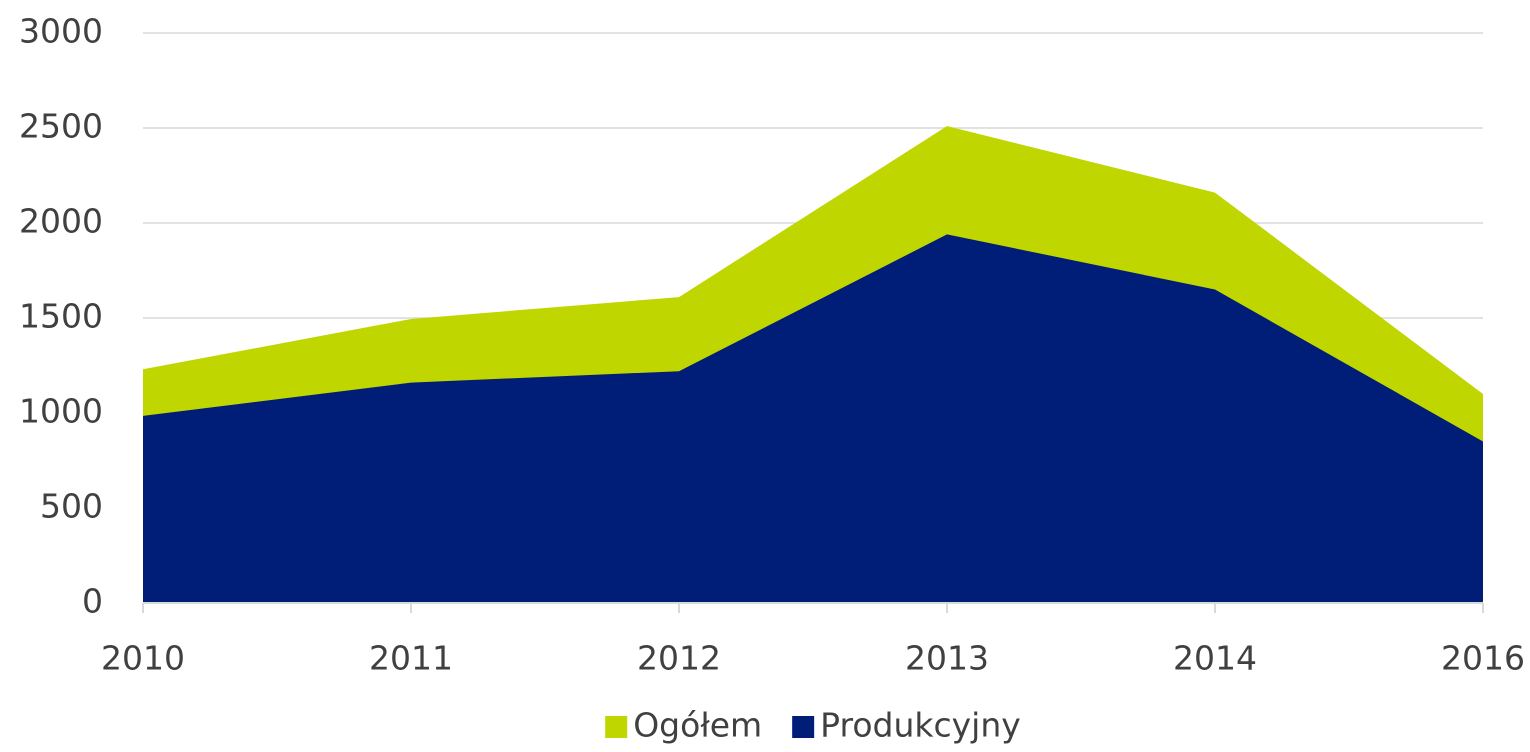  I want to click on x-tick-label: 2011, so click(411, 658).